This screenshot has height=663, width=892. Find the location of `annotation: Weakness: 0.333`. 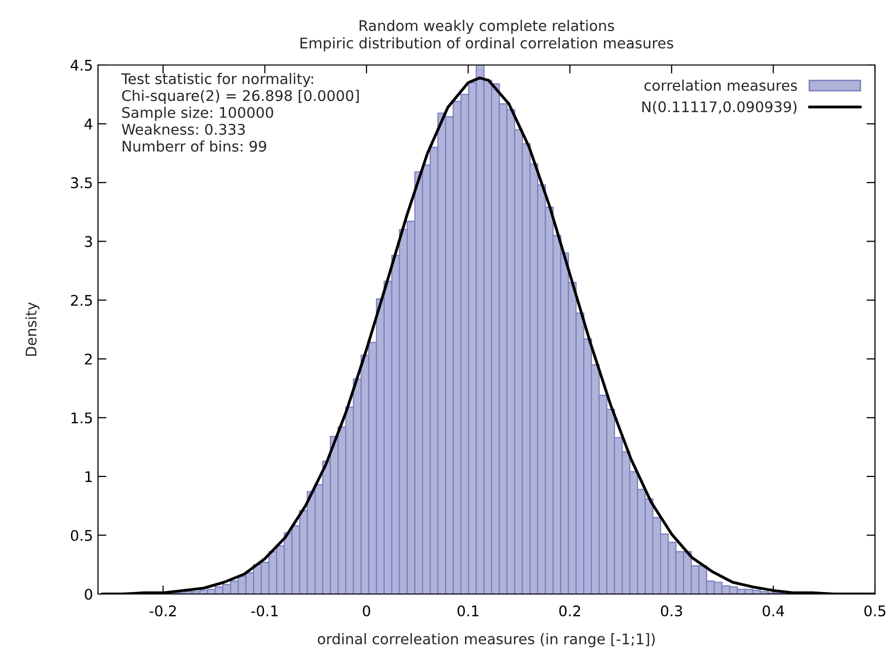

annotation: Weakness: 0.333 is located at coordinates (183, 129).